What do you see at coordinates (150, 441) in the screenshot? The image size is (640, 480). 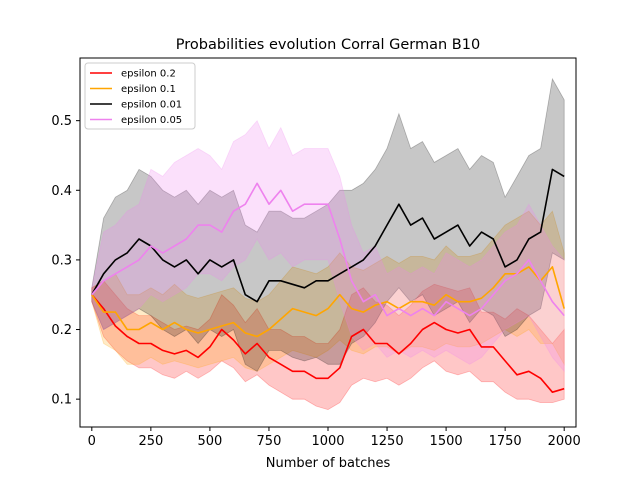 I see `x-tick-label: 250` at bounding box center [150, 441].